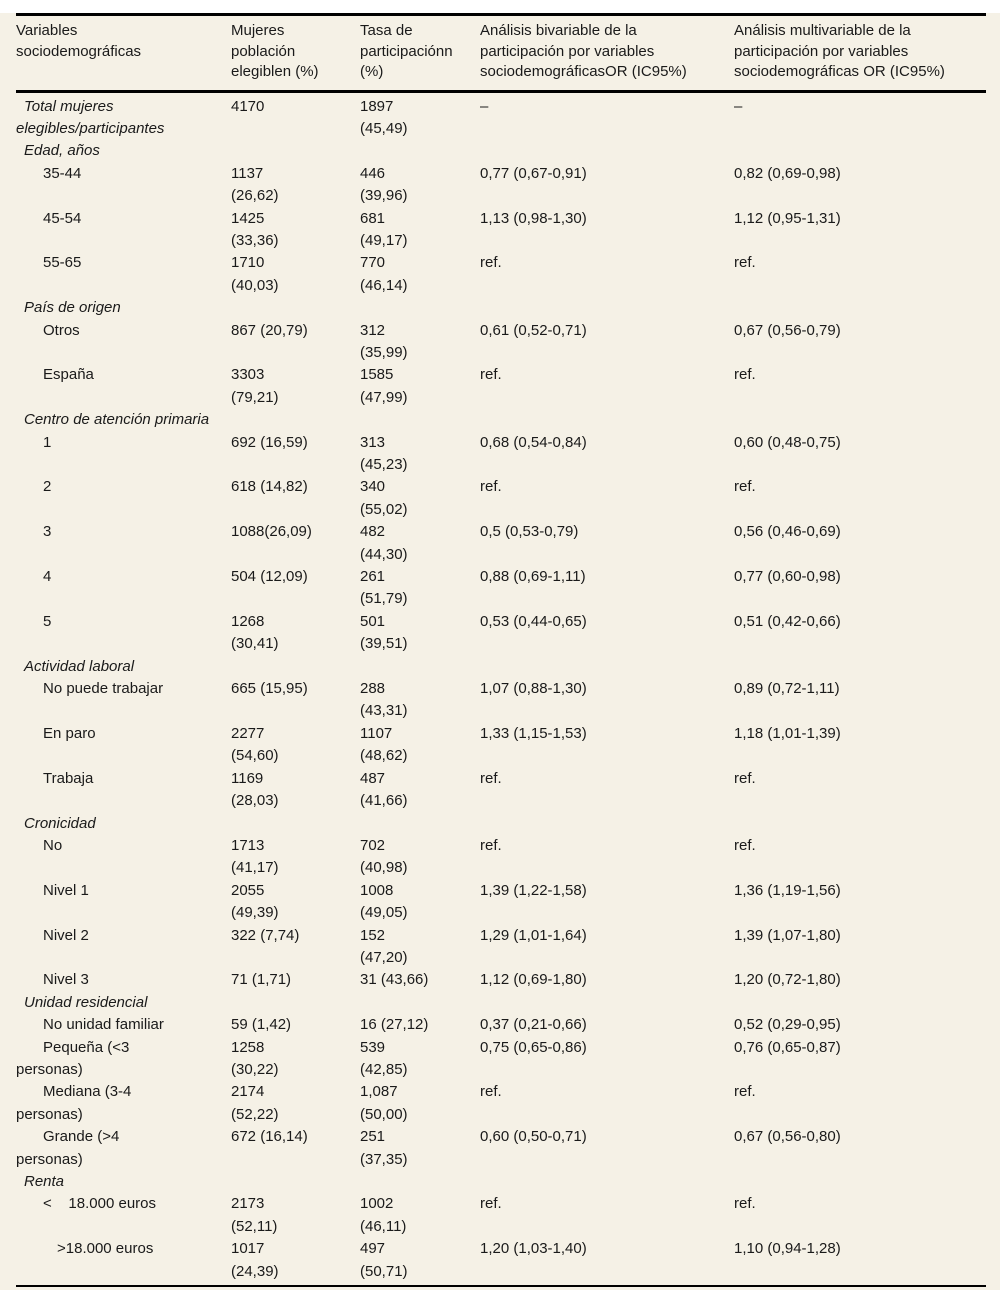  Describe the element at coordinates (248, 106) in the screenshot. I see `eligible-women-cell: 4170` at that location.